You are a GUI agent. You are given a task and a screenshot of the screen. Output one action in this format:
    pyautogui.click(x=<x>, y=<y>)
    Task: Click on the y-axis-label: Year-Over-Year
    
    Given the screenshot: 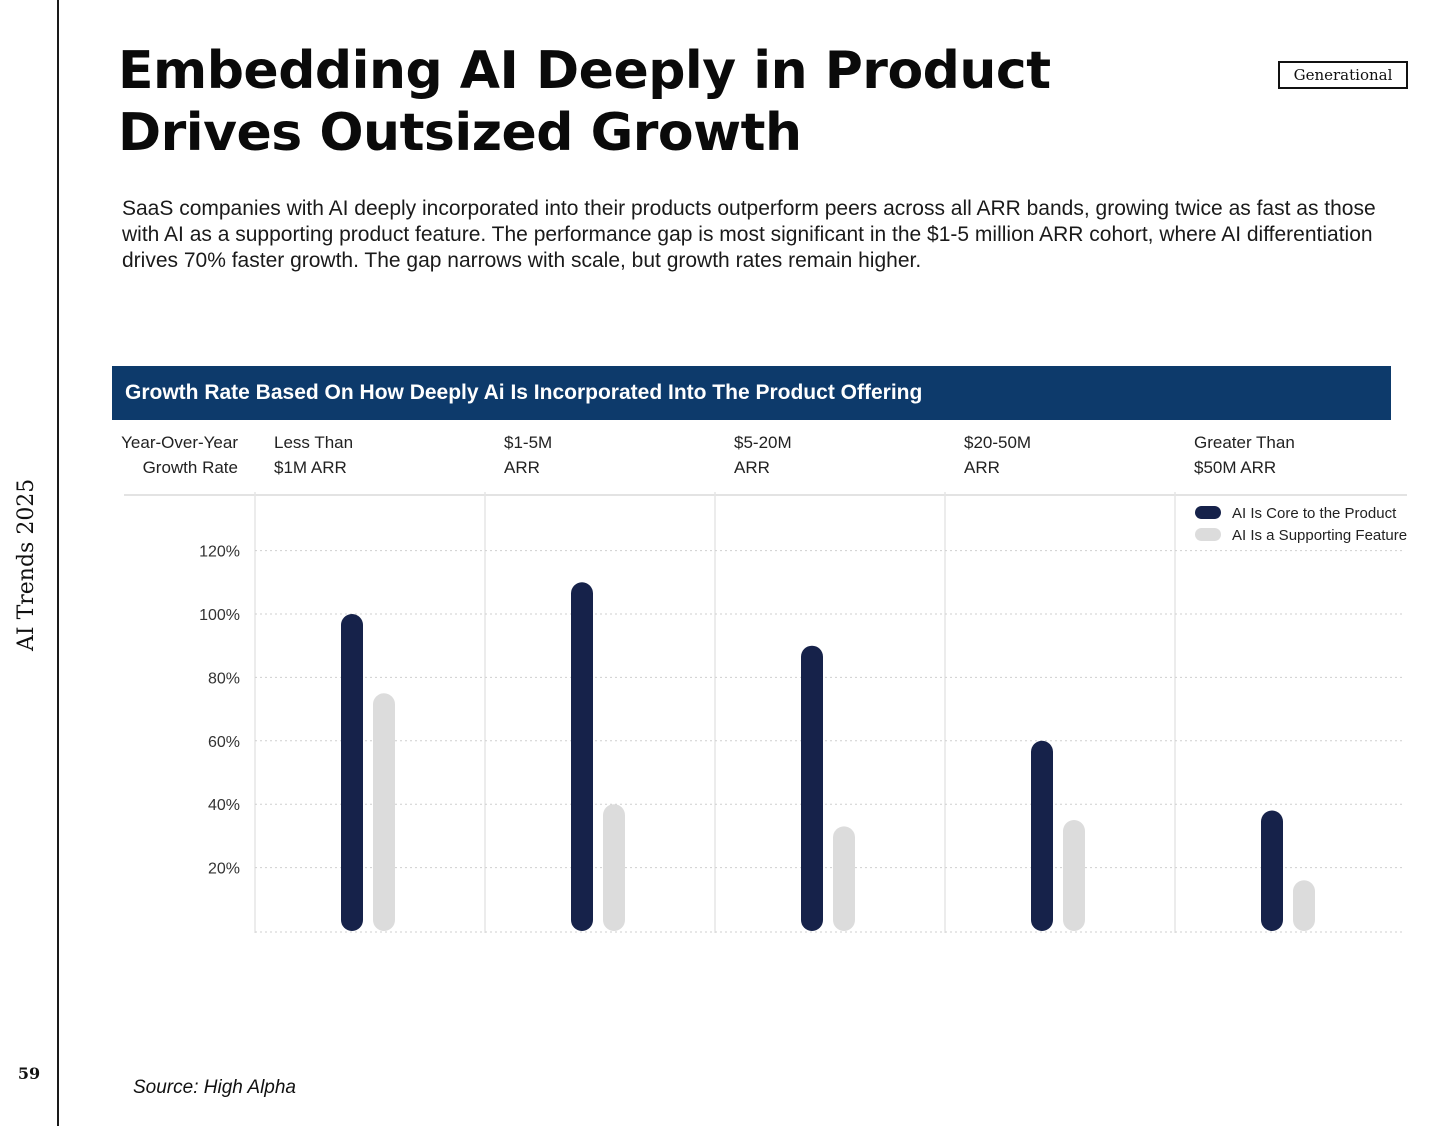 What is the action you would take?
    pyautogui.click(x=179, y=442)
    